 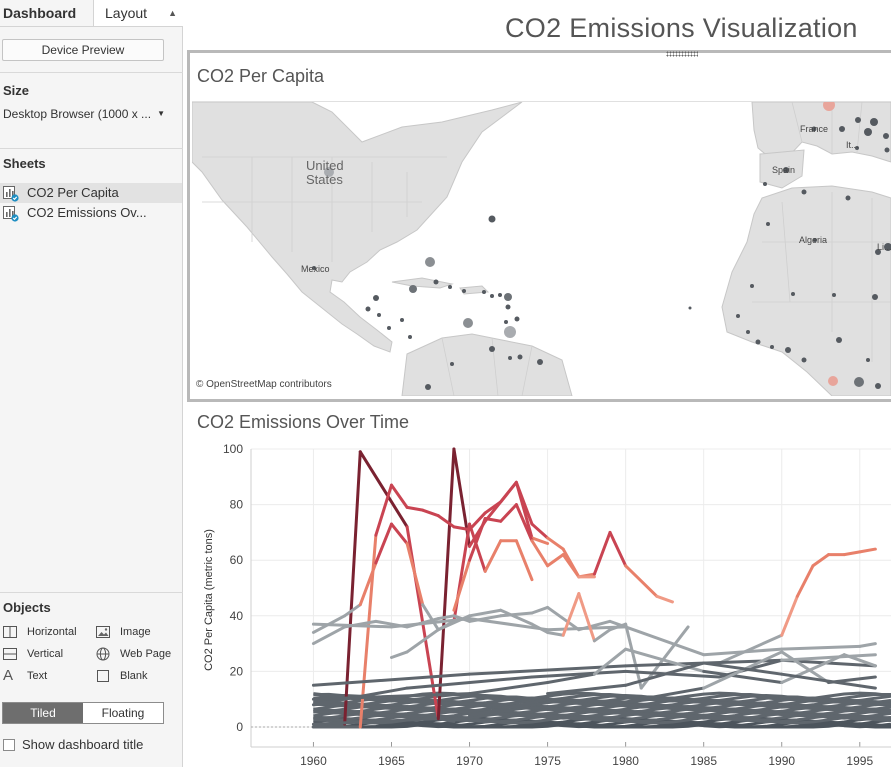 I want to click on show-dashboard-title-checkbox, so click(x=9, y=745).